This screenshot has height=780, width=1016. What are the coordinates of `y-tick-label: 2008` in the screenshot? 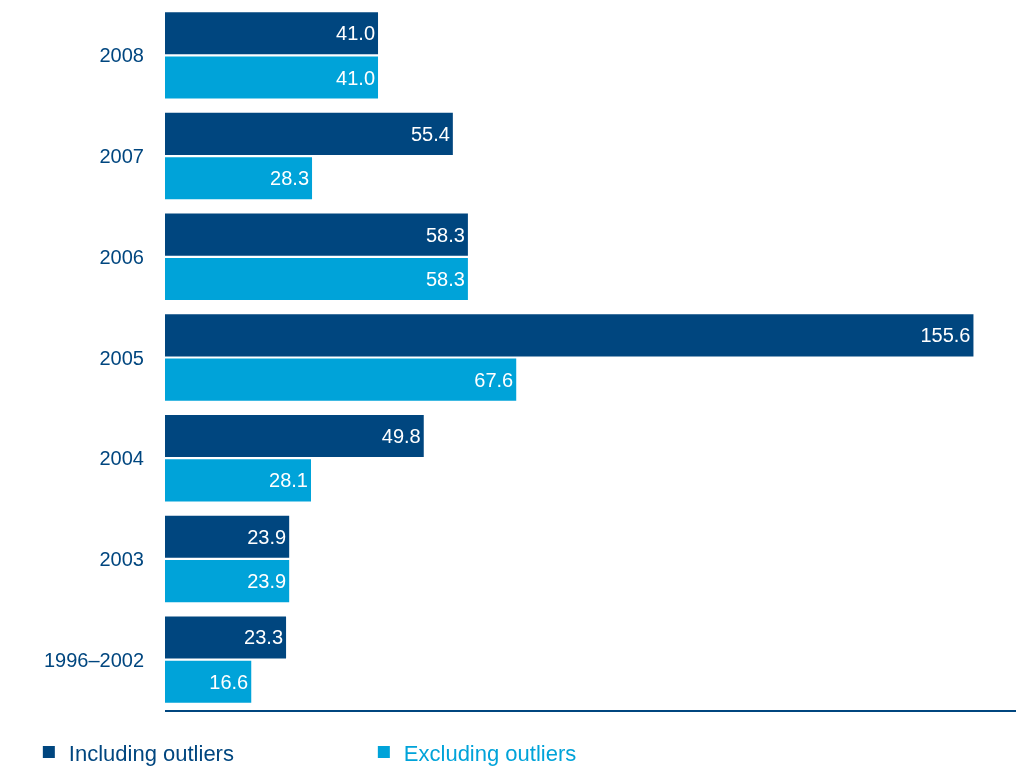 It's located at (121, 55).